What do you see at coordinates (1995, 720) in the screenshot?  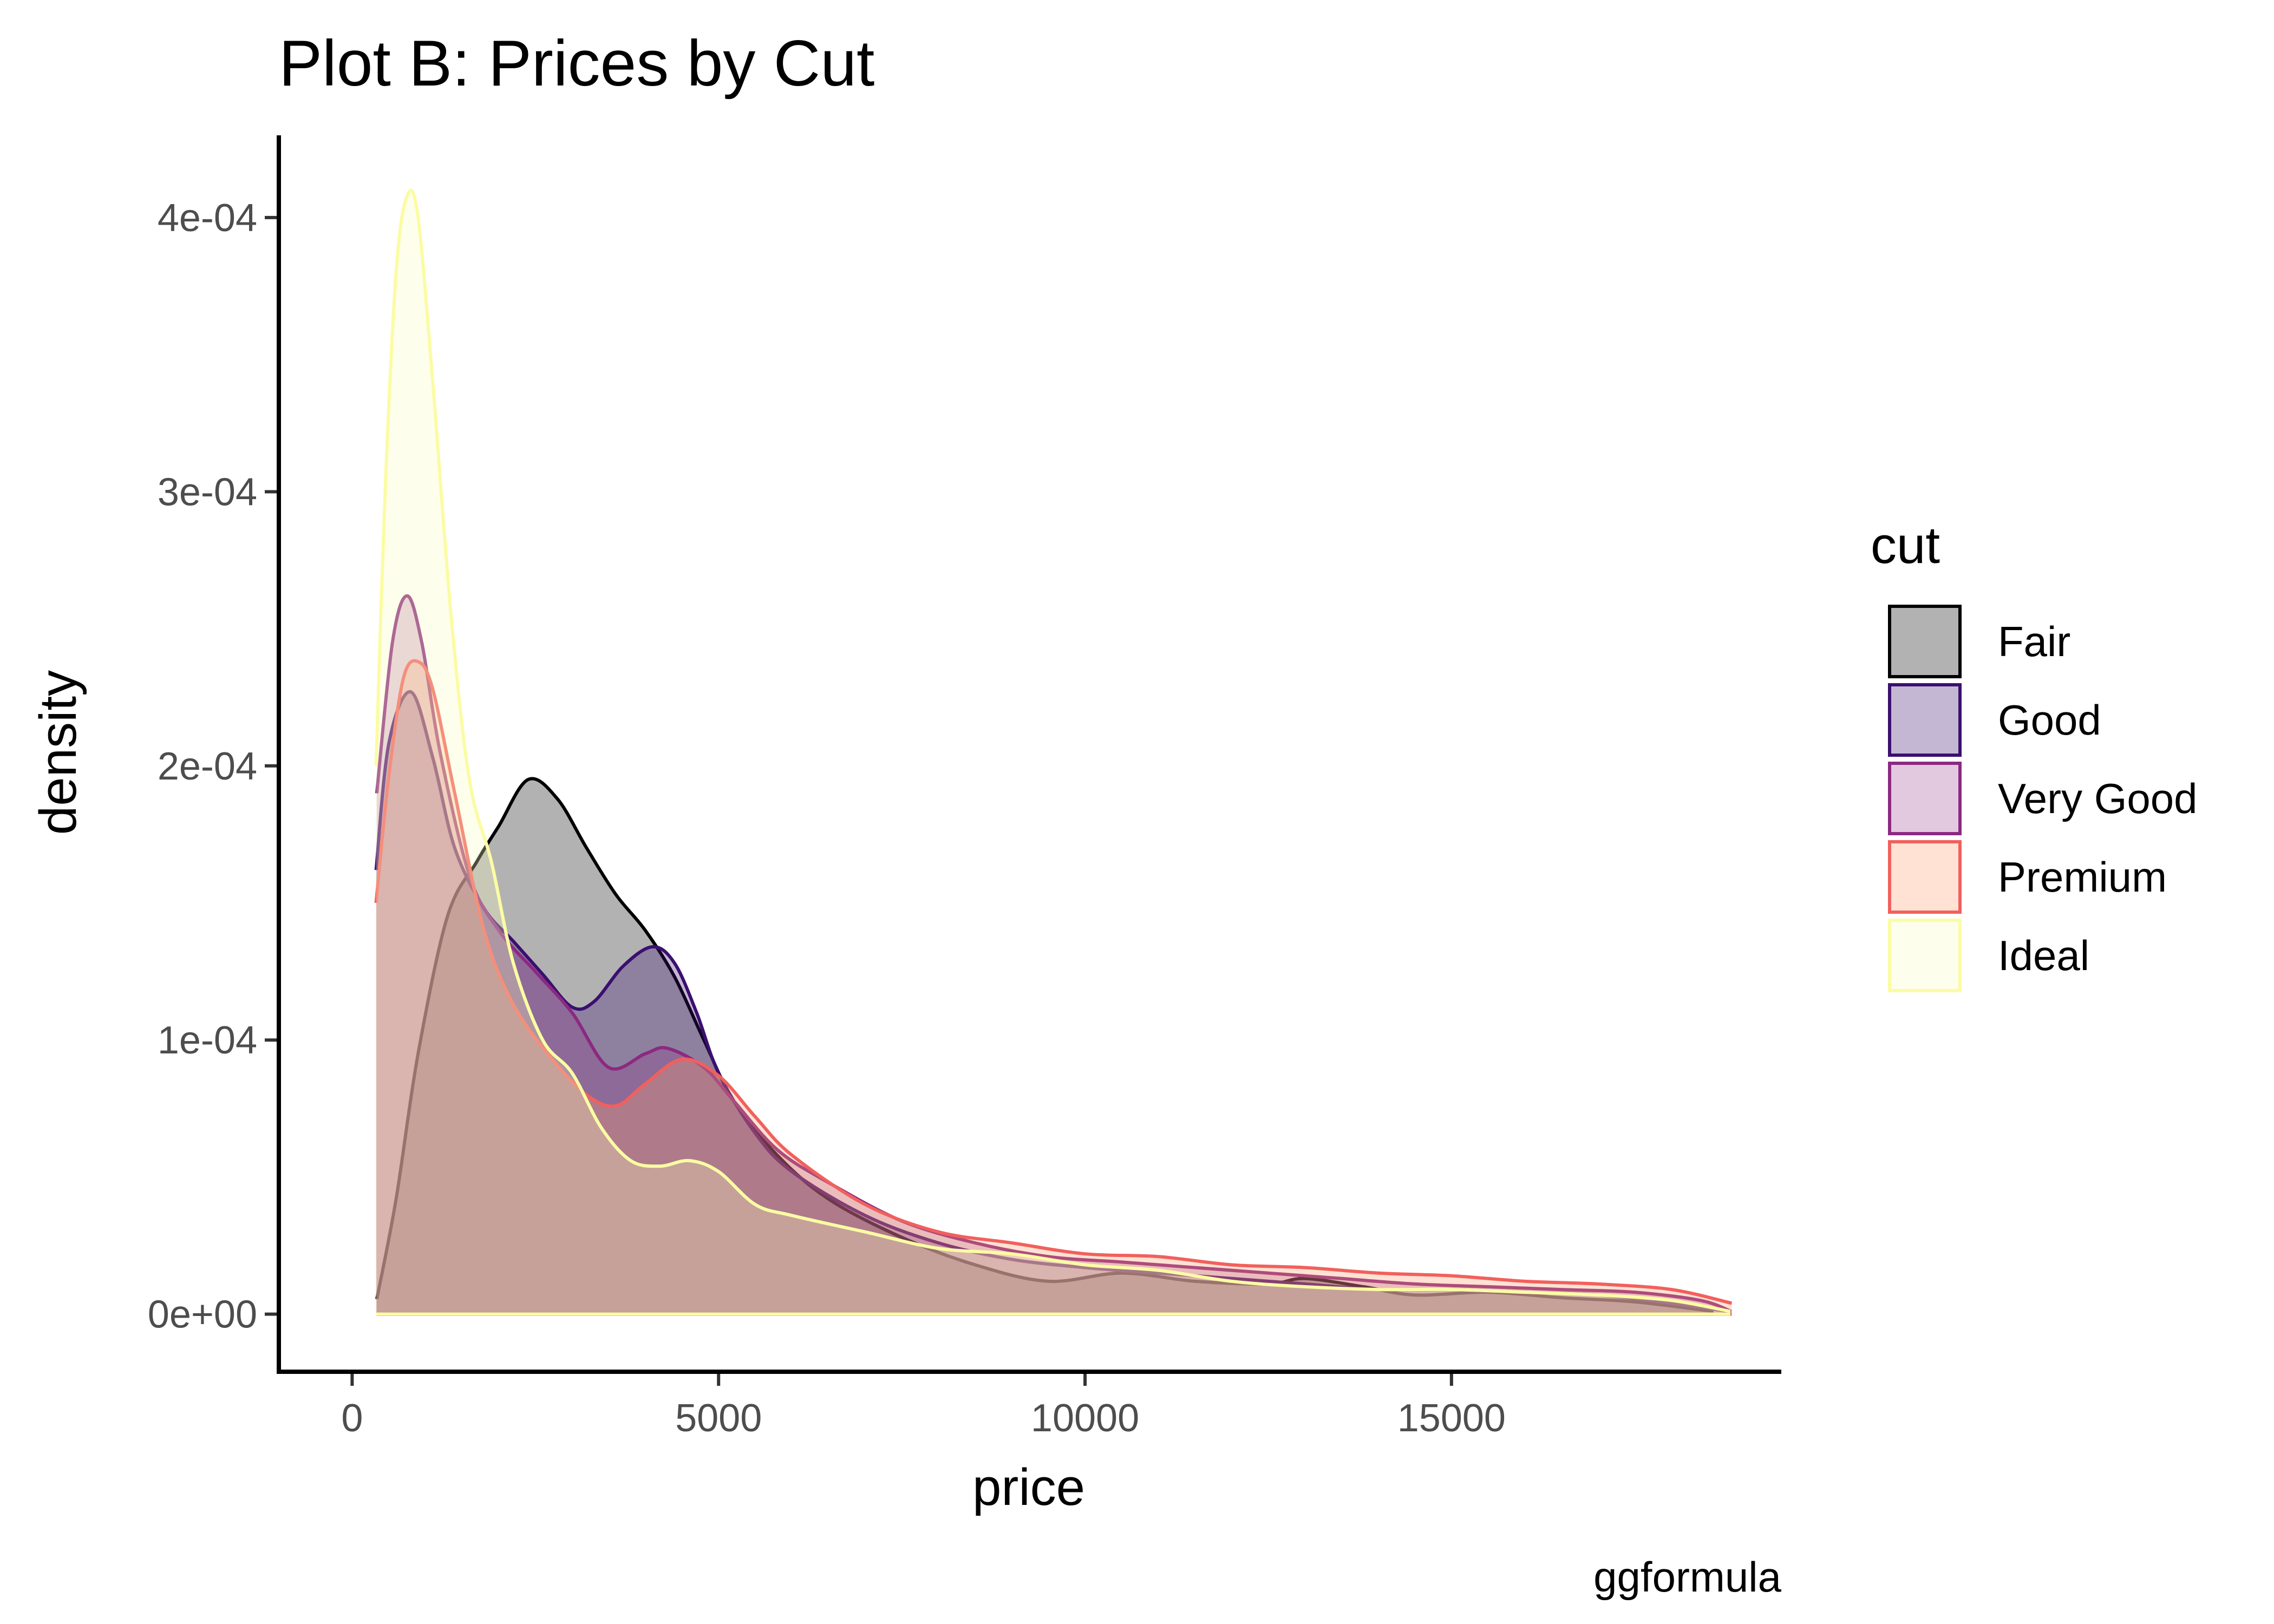 I see `legend-item-good: Good` at bounding box center [1995, 720].